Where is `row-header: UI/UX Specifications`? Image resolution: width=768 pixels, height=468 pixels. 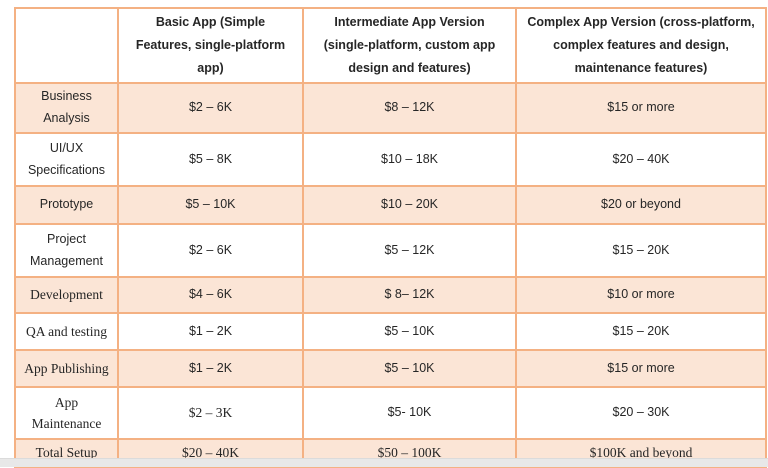 row-header: UI/UX Specifications is located at coordinates (66, 160).